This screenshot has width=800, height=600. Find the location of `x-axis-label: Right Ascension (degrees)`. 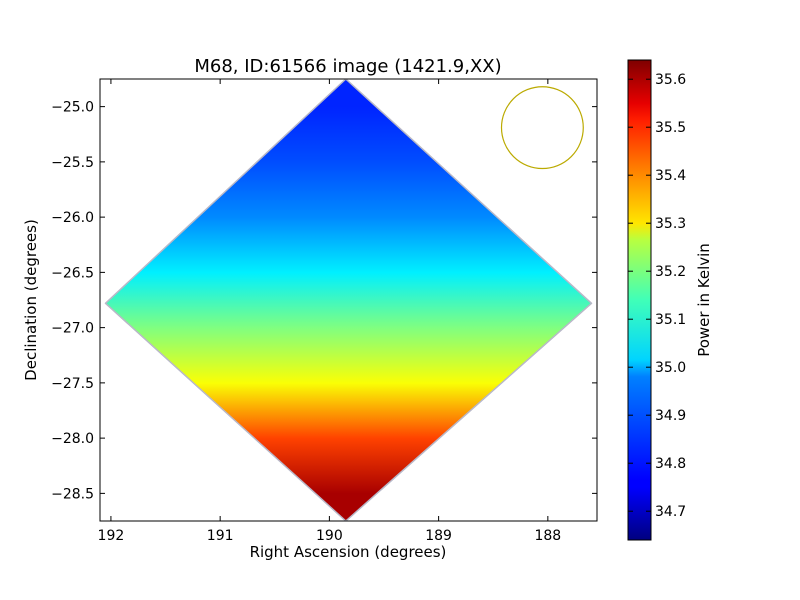

x-axis-label: Right Ascension (degrees) is located at coordinates (348, 552).